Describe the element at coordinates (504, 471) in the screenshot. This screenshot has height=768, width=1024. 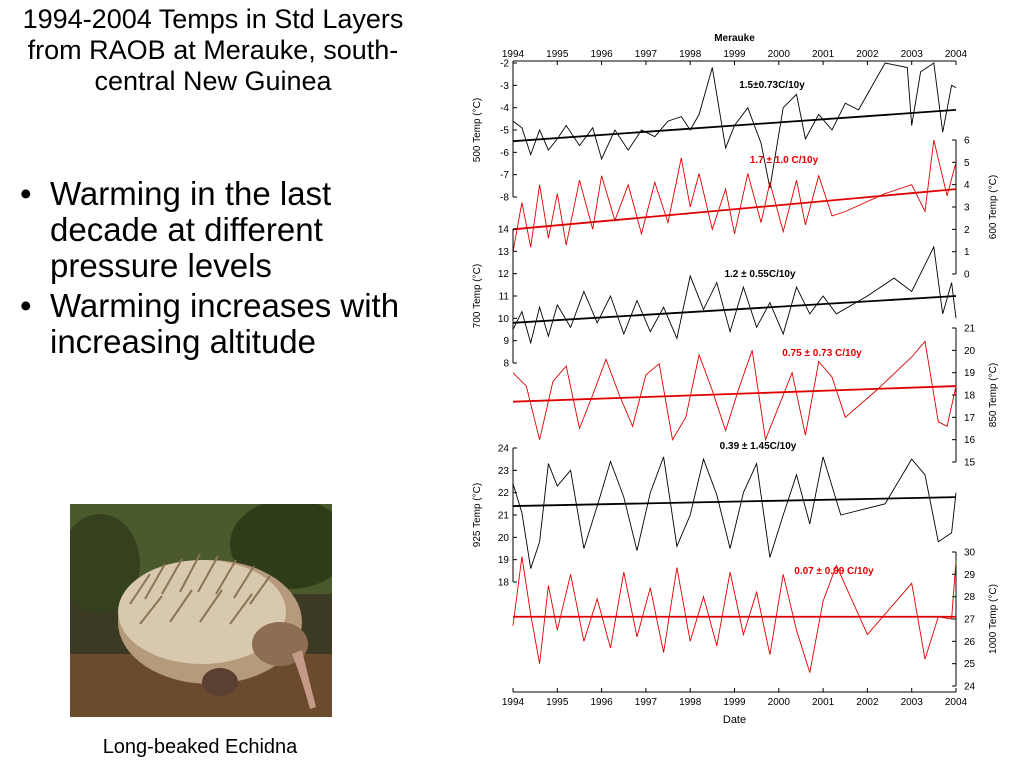
I see `y-tick-label: 23` at that location.